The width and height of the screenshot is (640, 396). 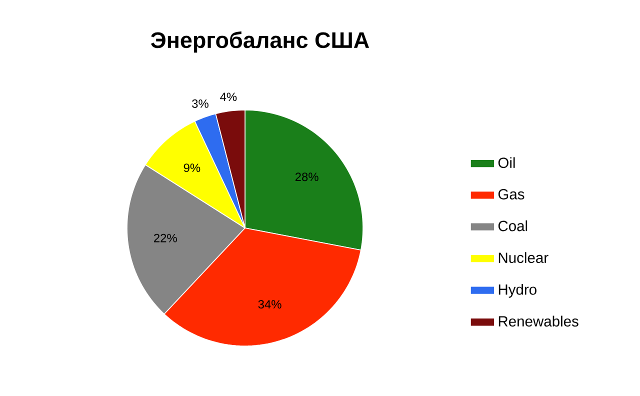 What do you see at coordinates (260, 42) in the screenshot?
I see `chart-title: Энергобаланс США` at bounding box center [260, 42].